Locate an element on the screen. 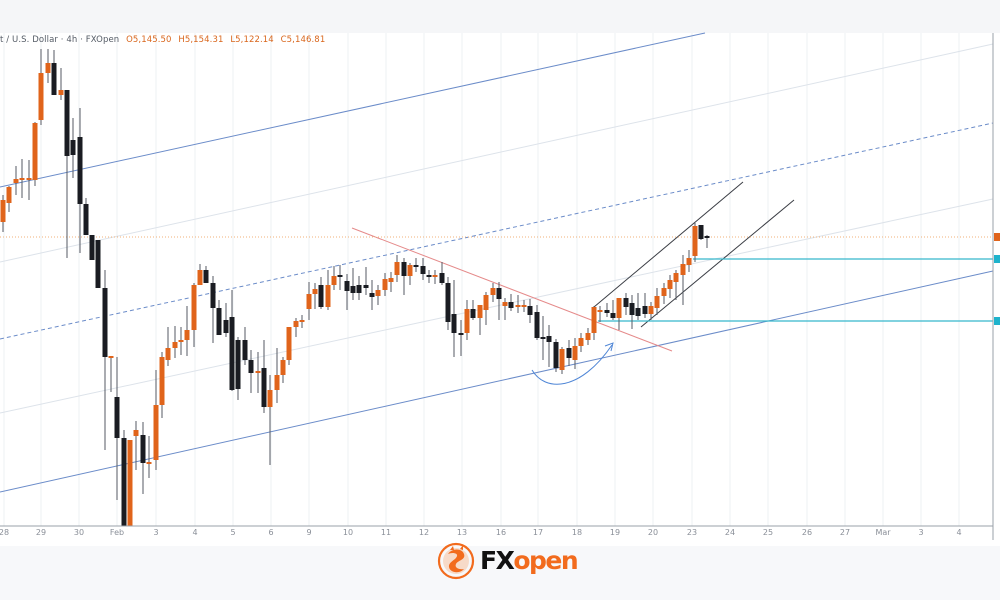 The height and width of the screenshot is (600, 1000). symbol-text: t / U.S. Dollar · 4h · FXOpen is located at coordinates (60, 40).